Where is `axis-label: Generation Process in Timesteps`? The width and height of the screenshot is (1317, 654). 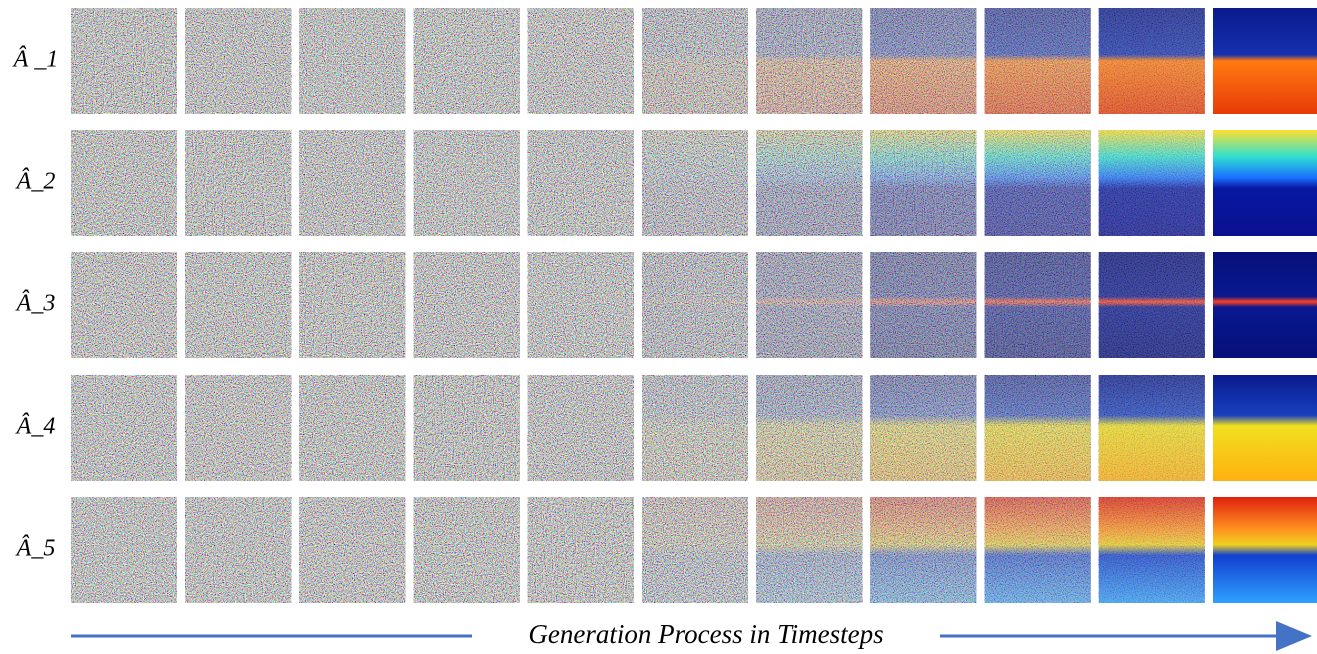 axis-label: Generation Process in Timesteps is located at coordinates (705, 634).